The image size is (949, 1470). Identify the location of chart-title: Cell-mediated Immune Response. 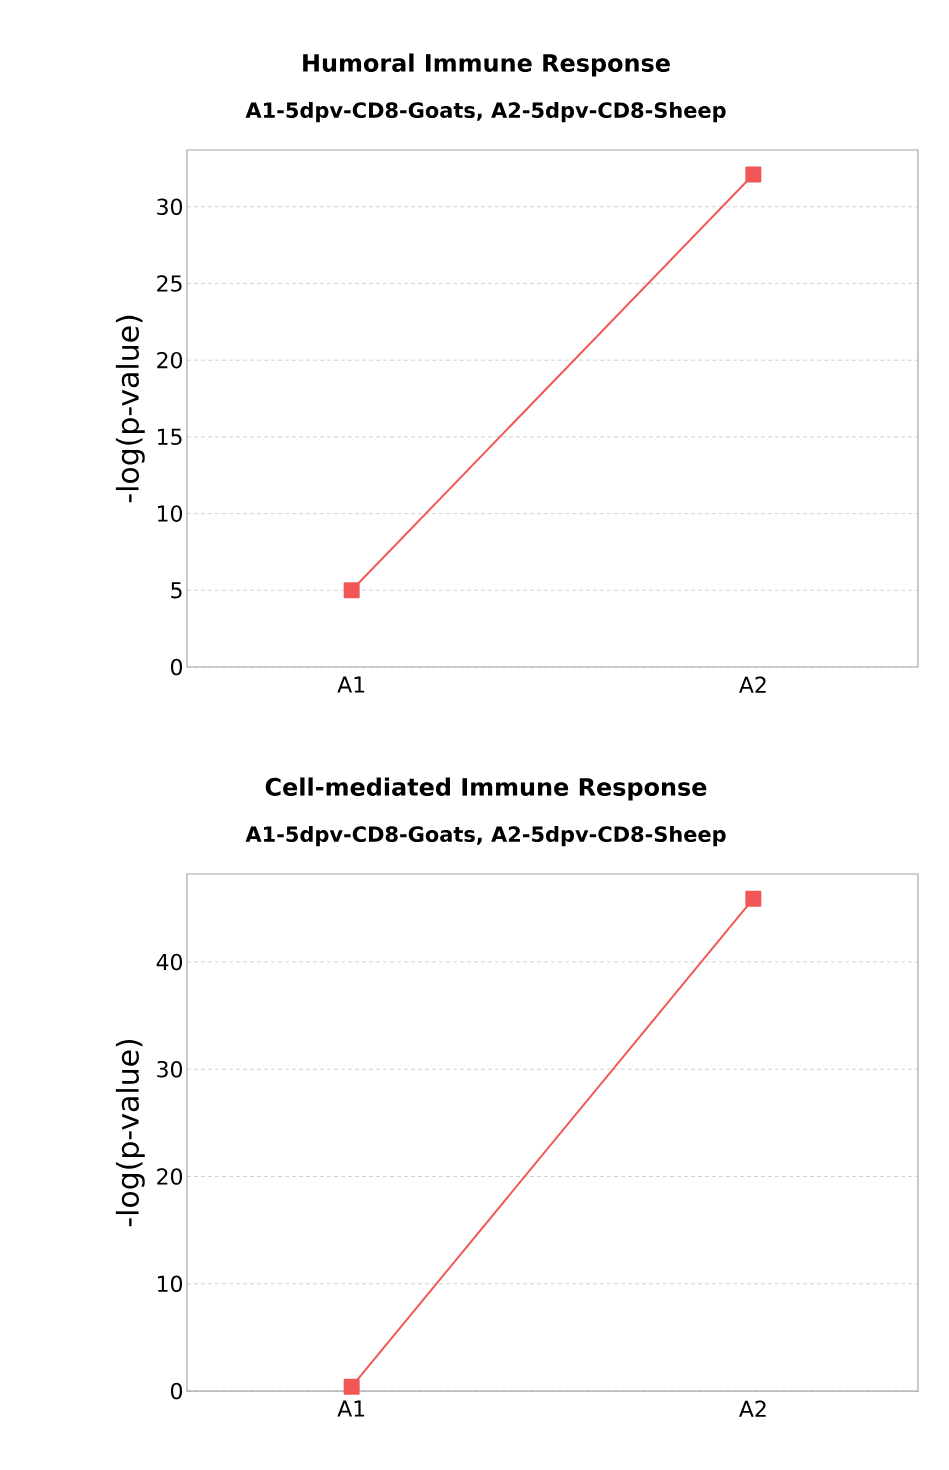
(486, 789).